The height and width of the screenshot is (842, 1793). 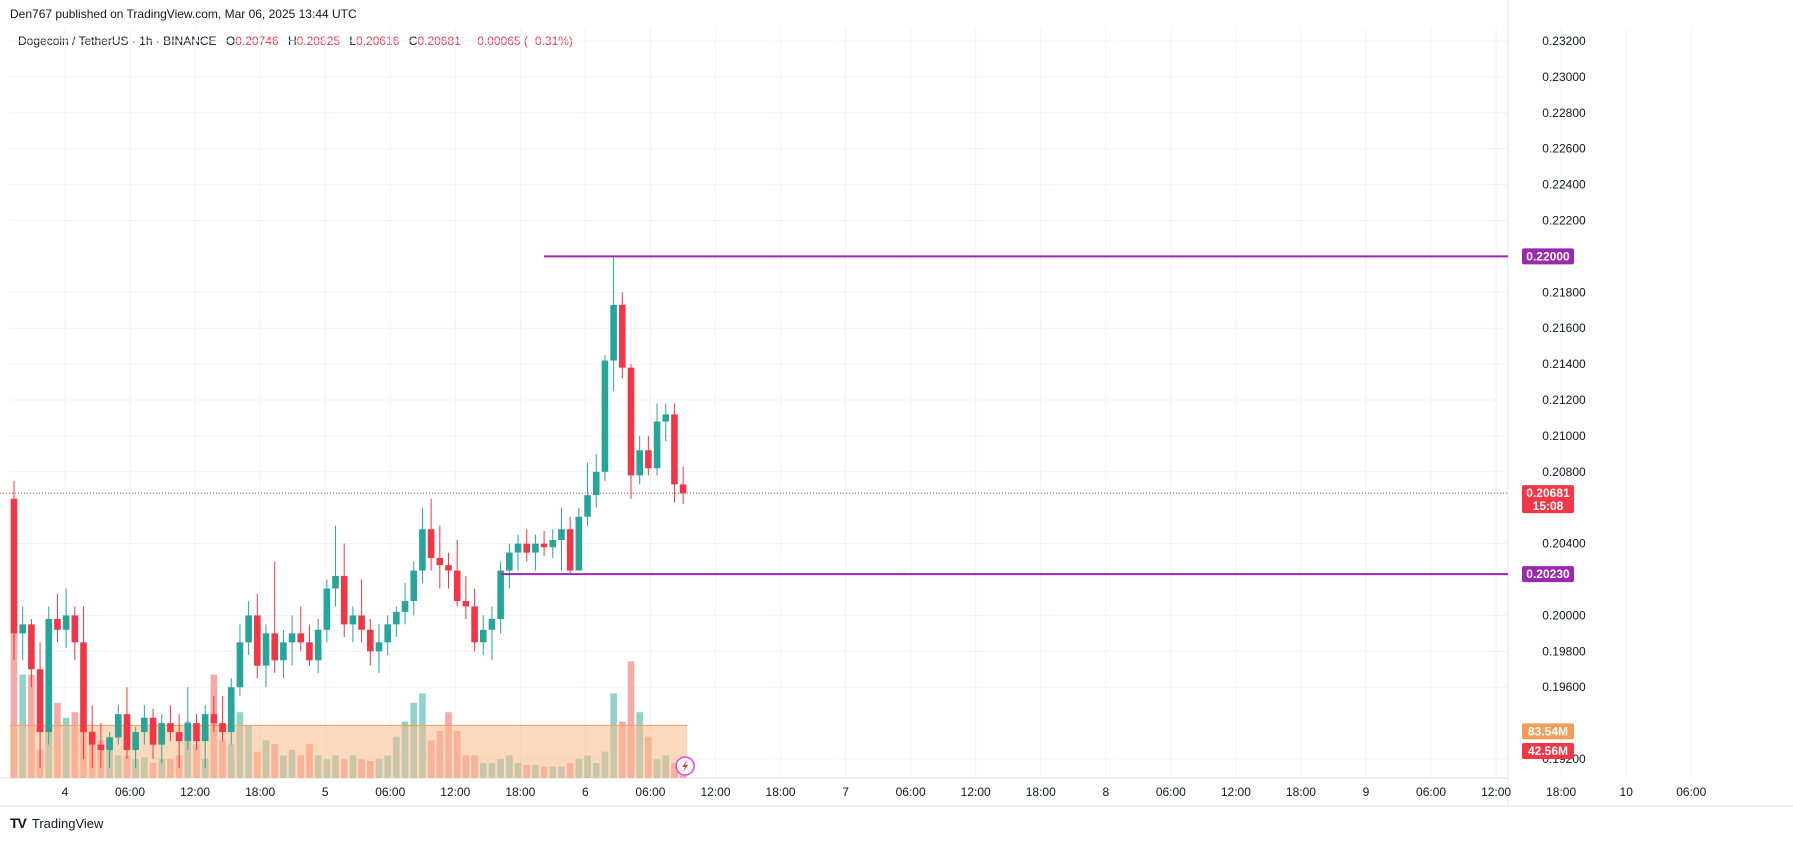 What do you see at coordinates (1564, 113) in the screenshot?
I see `price-tick-label: 0.22800` at bounding box center [1564, 113].